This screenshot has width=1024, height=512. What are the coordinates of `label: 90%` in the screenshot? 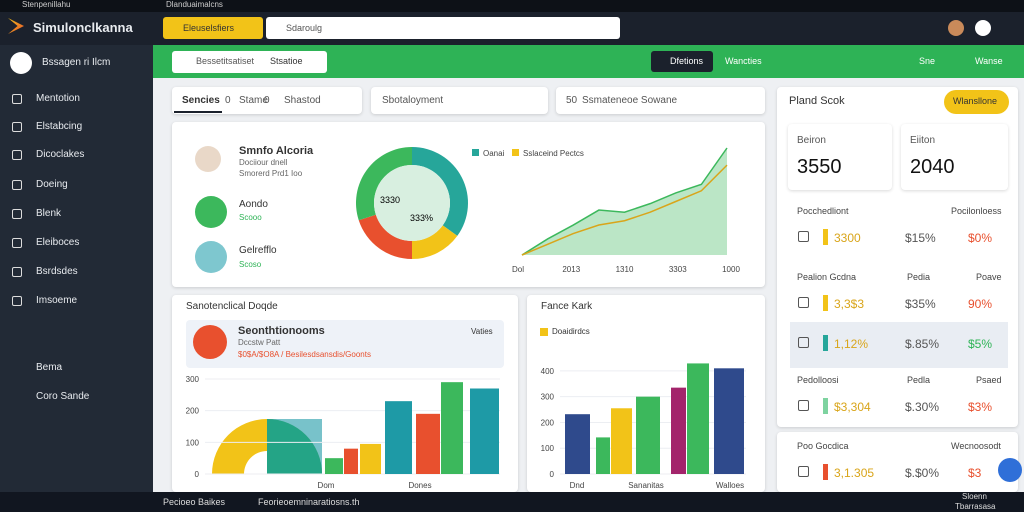 It's located at (980, 304).